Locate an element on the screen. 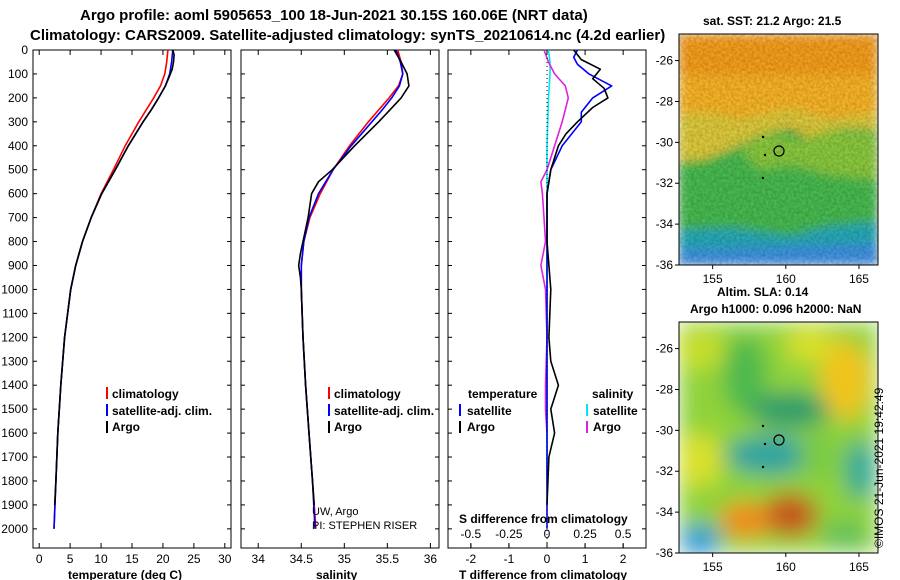 The image size is (900, 580). temperature-series is located at coordinates (114, 289).